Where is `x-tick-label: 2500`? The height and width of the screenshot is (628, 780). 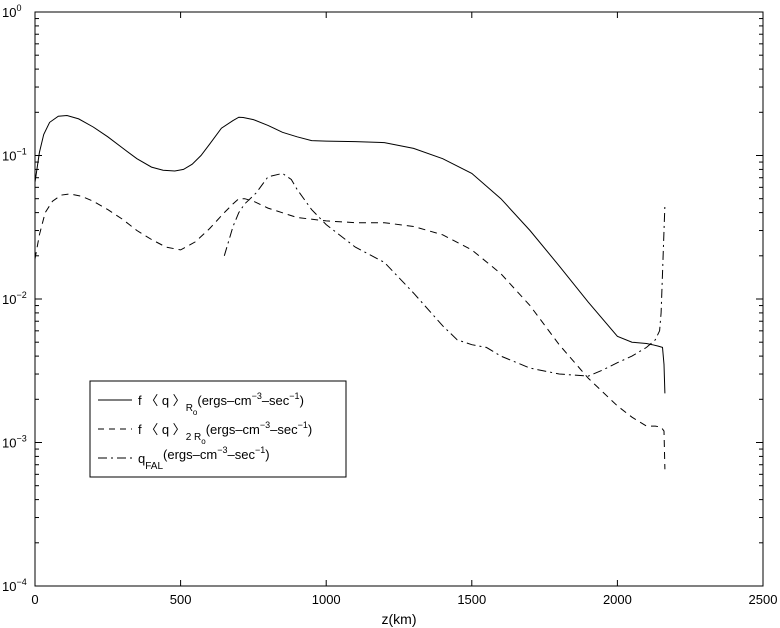
x-tick-label: 2500 is located at coordinates (763, 599).